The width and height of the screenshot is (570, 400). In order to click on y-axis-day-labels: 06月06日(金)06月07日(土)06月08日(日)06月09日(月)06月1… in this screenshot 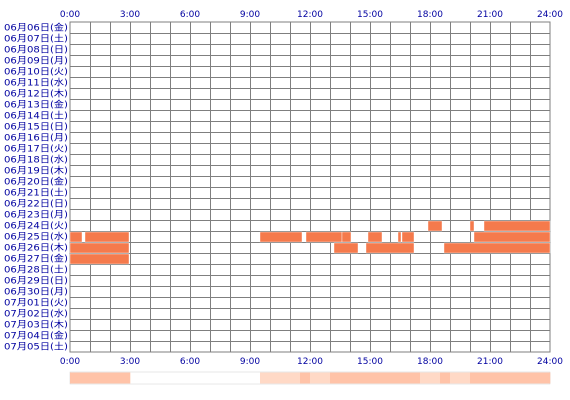, I will do `click(36, 187)`.